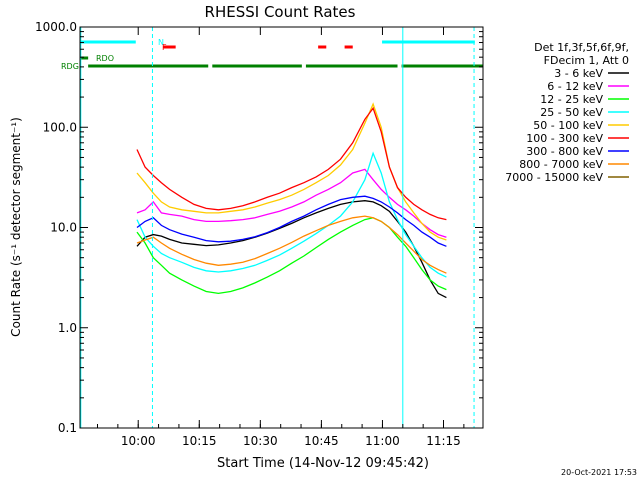 Image resolution: width=640 pixels, height=480 pixels. What do you see at coordinates (60, 127) in the screenshot?
I see `y-tick-label: 100.0` at bounding box center [60, 127].